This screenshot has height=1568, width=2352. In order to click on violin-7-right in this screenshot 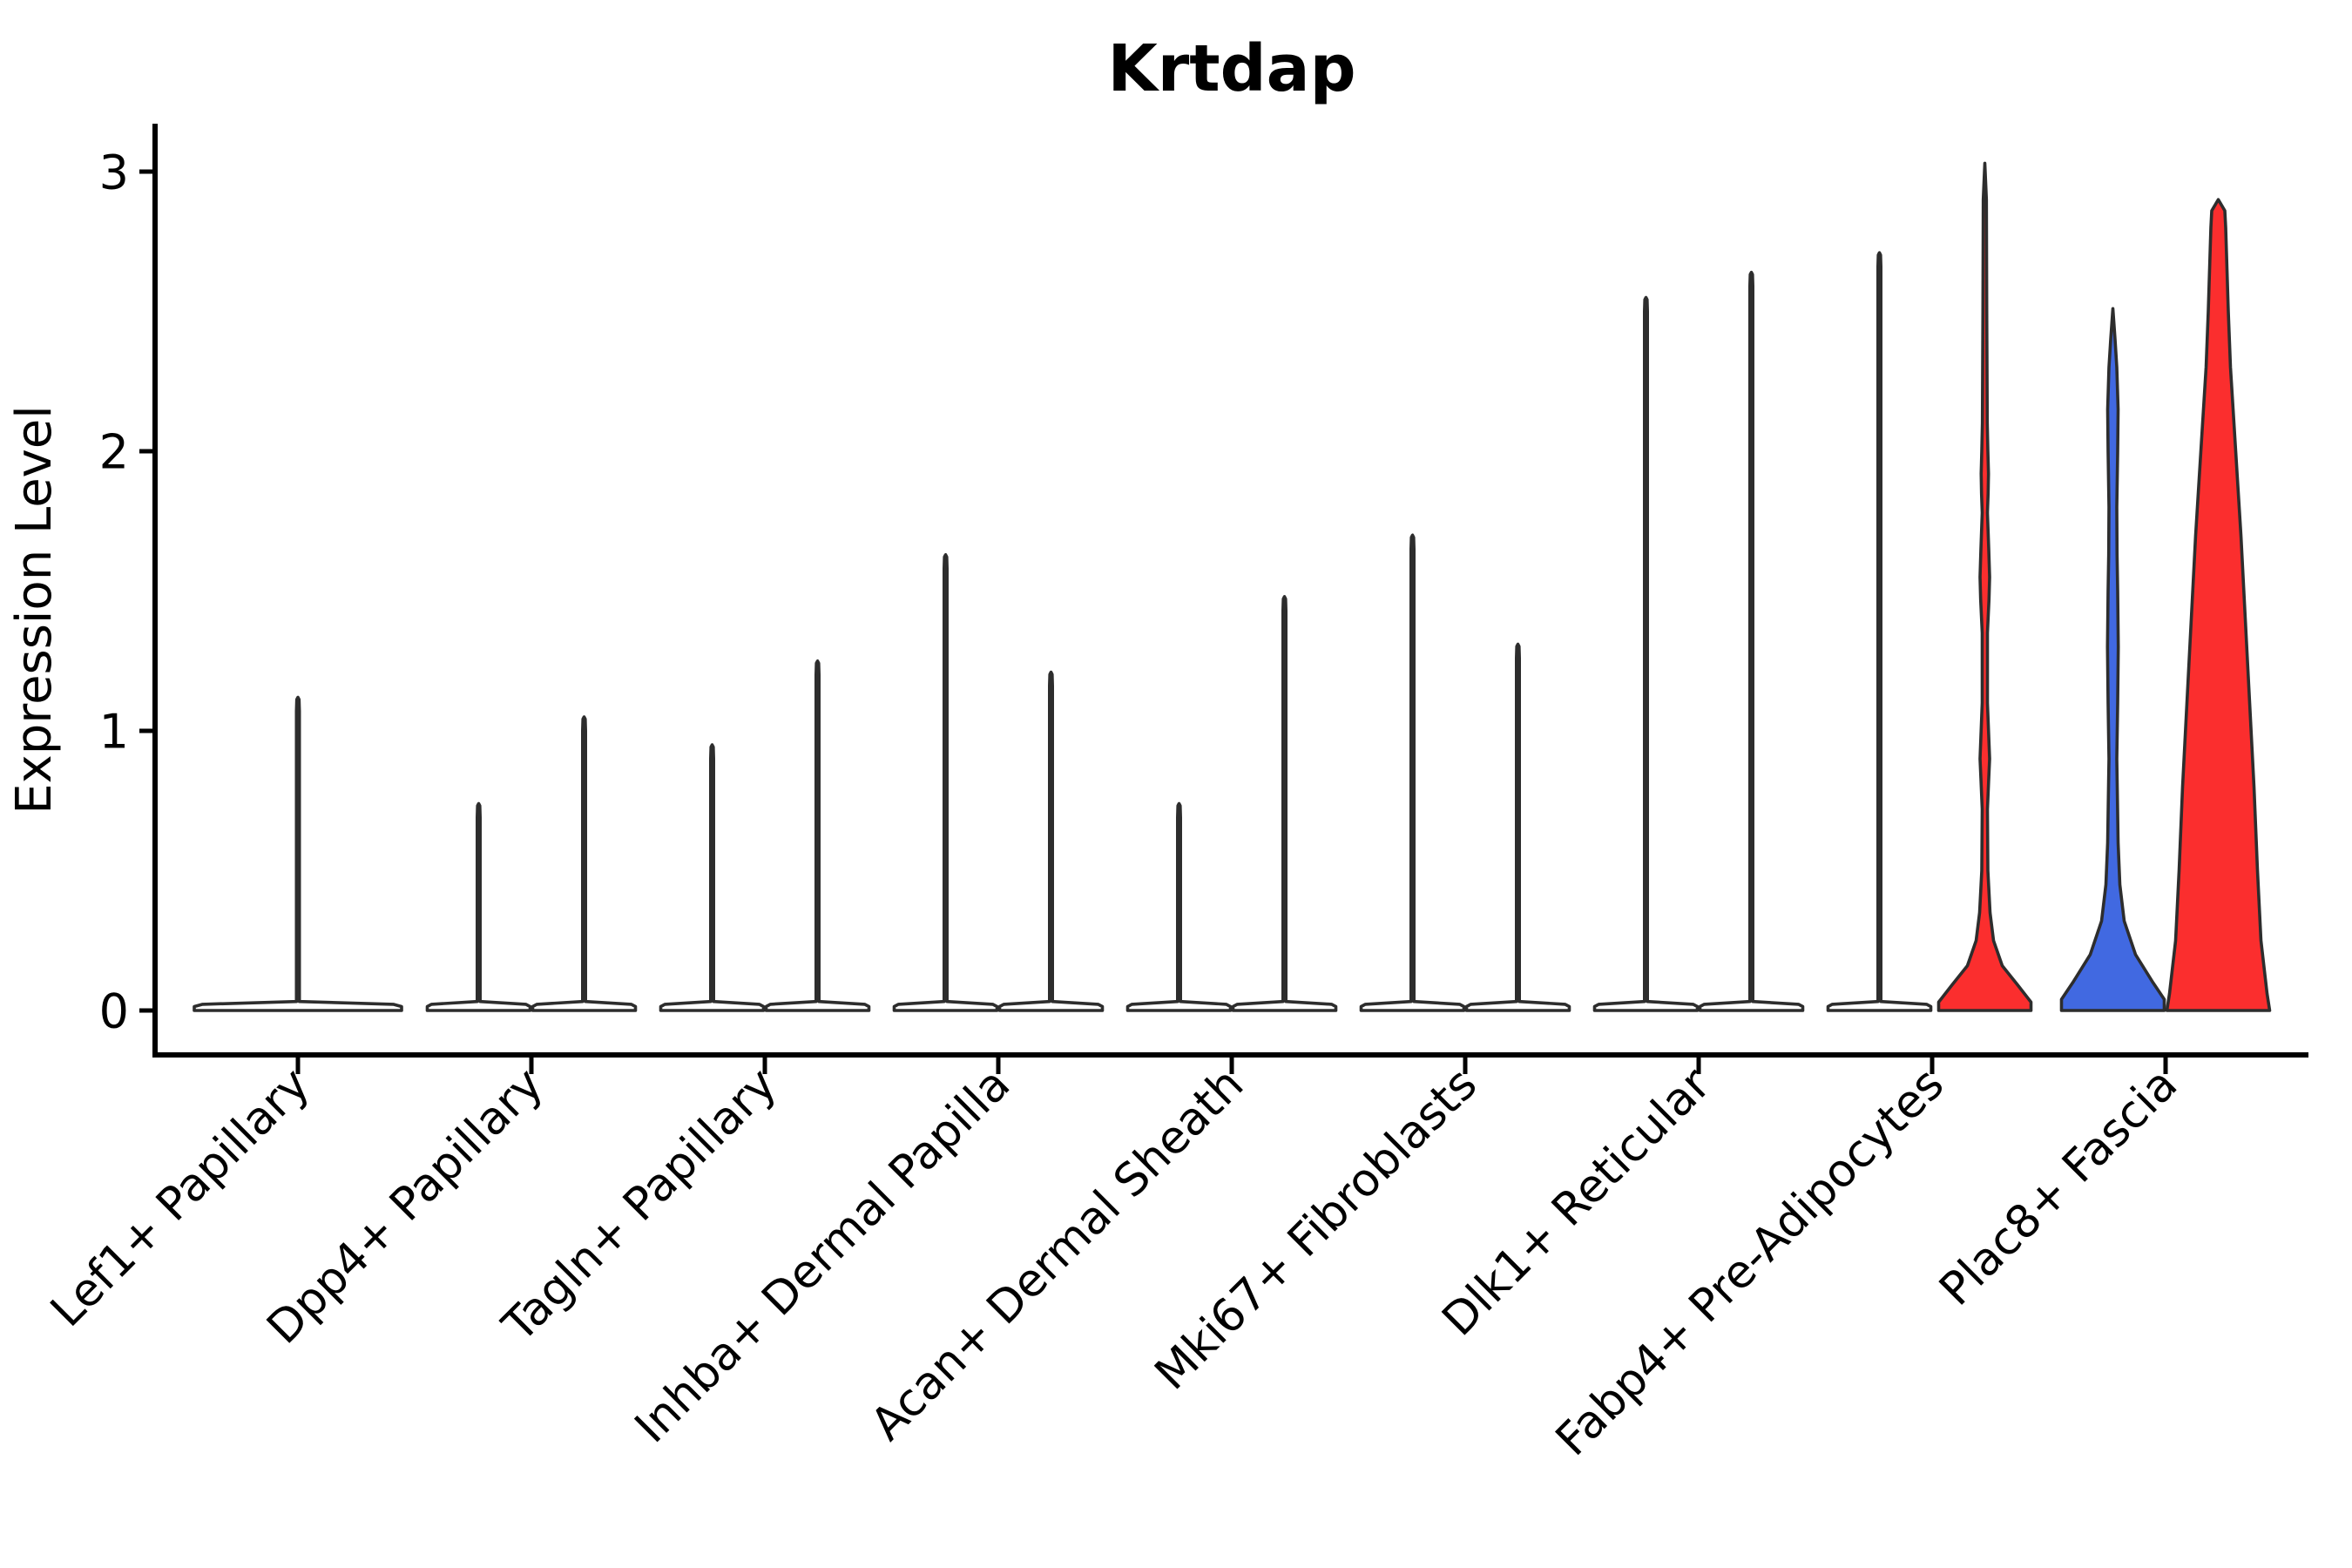, I will do `click(1984, 586)`.